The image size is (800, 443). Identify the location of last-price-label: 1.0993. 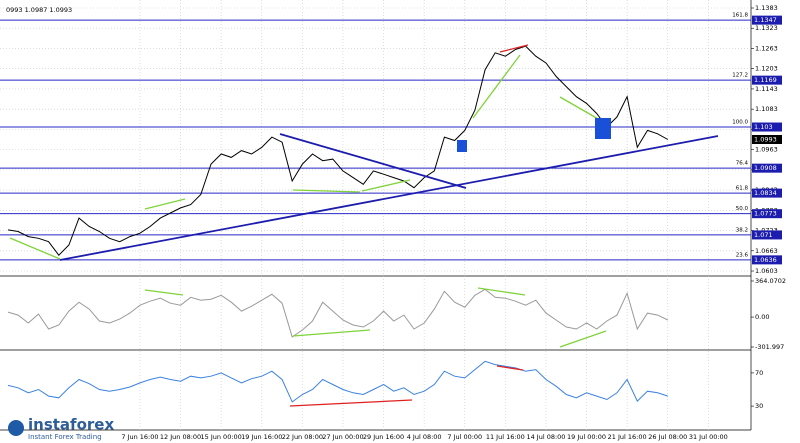
(765, 140).